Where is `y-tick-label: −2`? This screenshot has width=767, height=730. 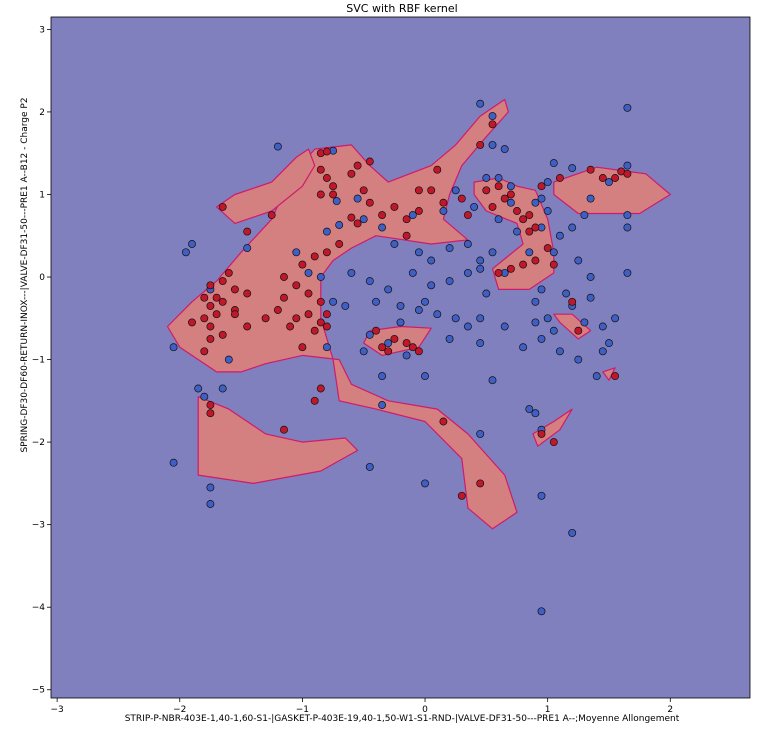
y-tick-label: −2 is located at coordinates (38, 443).